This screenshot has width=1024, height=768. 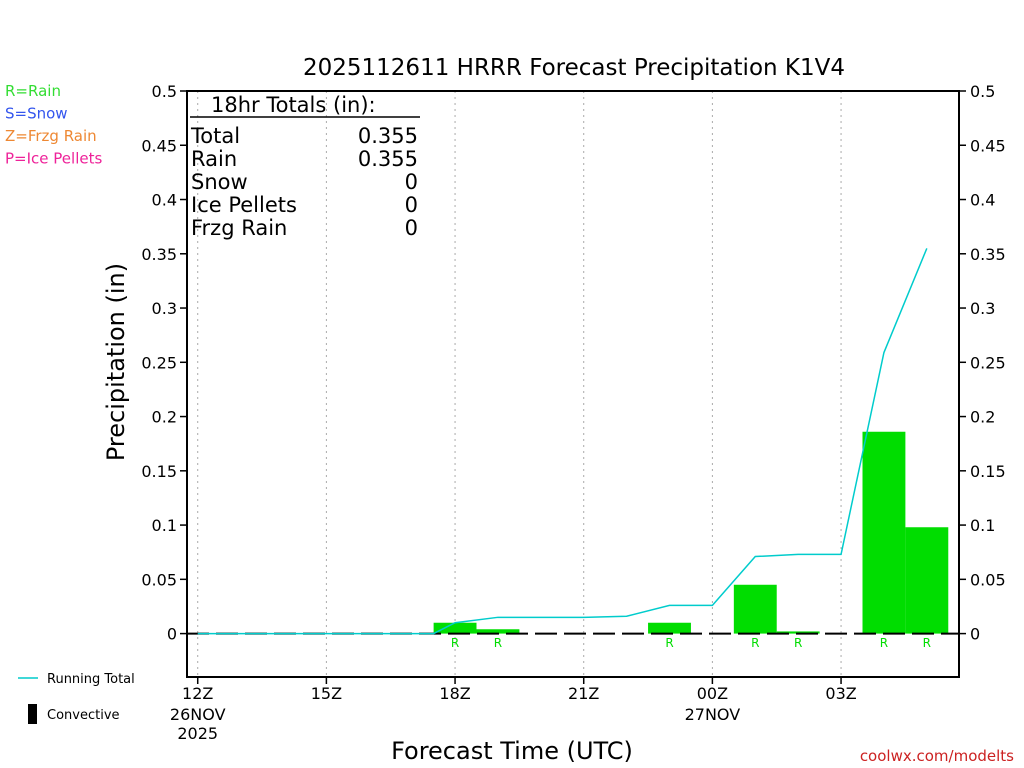 I want to click on convective-legend-swatch, so click(x=32, y=714).